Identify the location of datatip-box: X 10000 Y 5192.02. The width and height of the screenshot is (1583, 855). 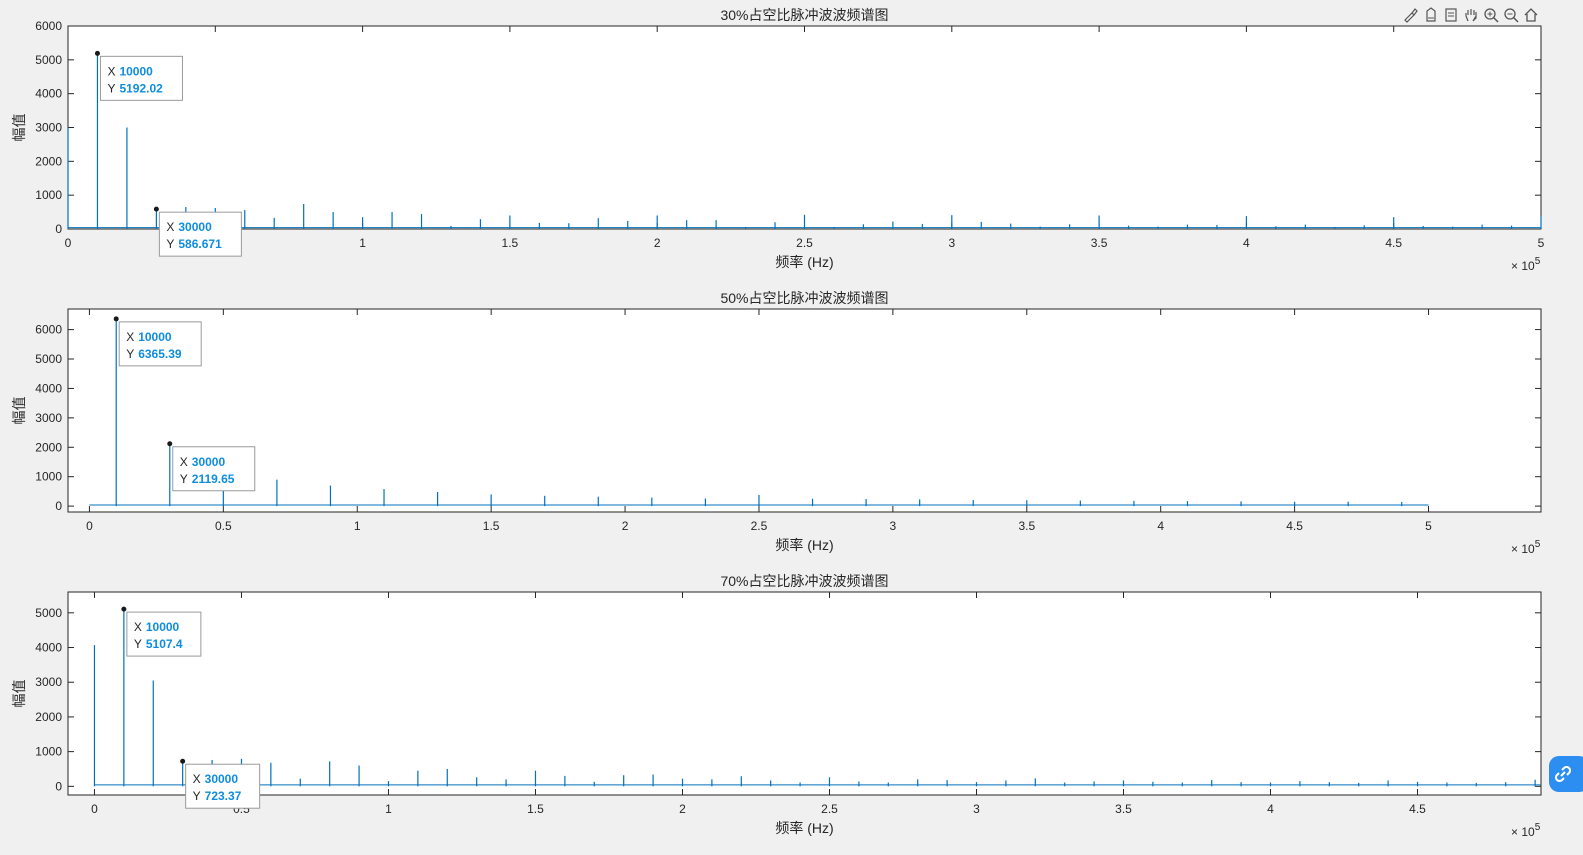
(141, 78).